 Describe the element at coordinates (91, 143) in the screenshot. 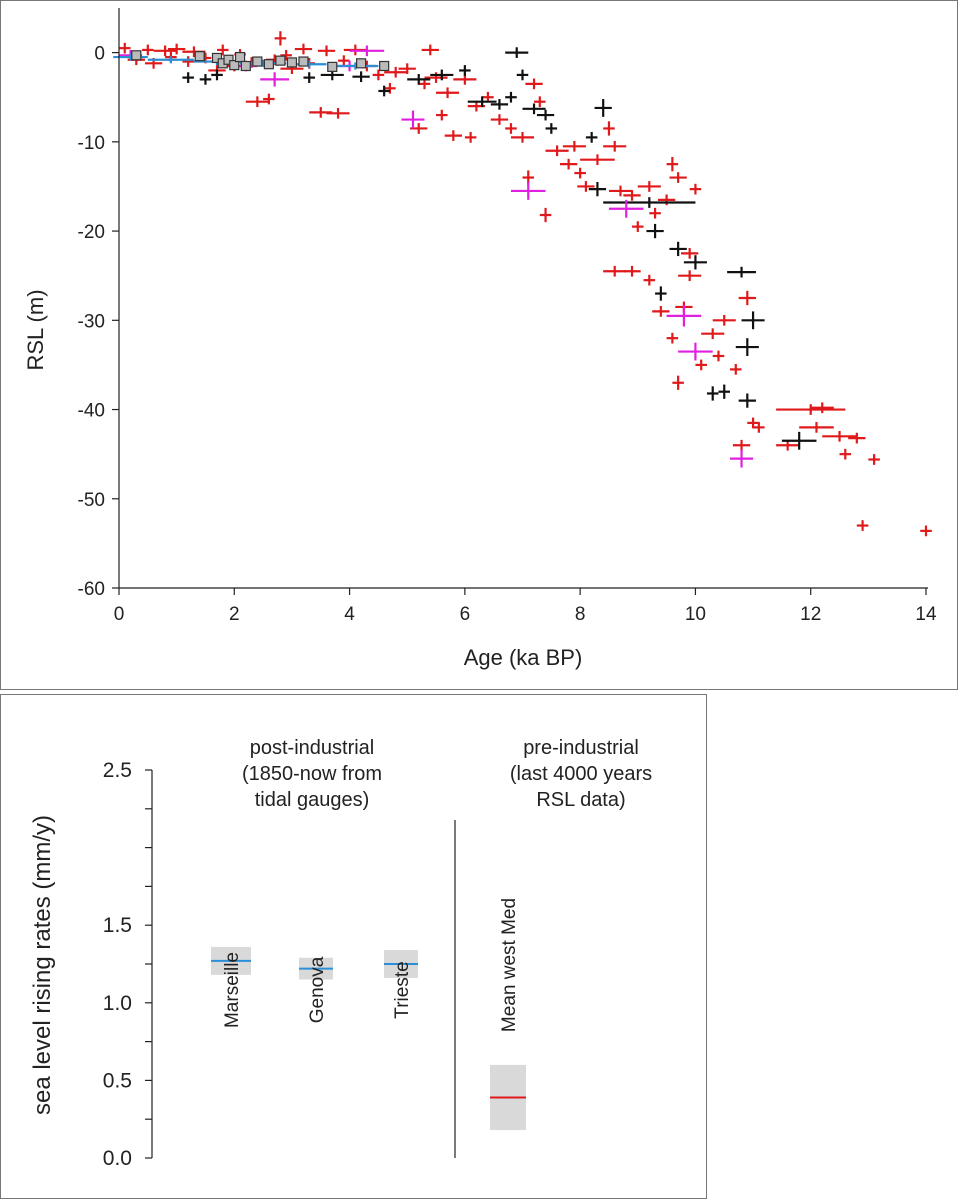

I see `y-tick-label: -10` at that location.